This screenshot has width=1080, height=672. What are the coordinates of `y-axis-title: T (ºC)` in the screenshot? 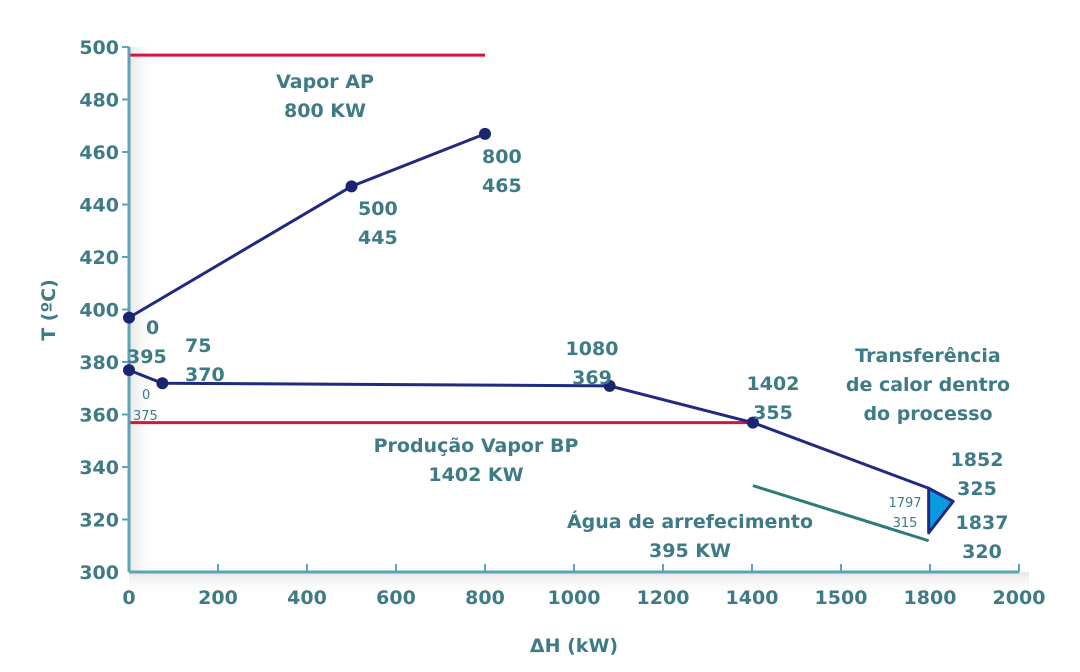 It's located at (49, 310).